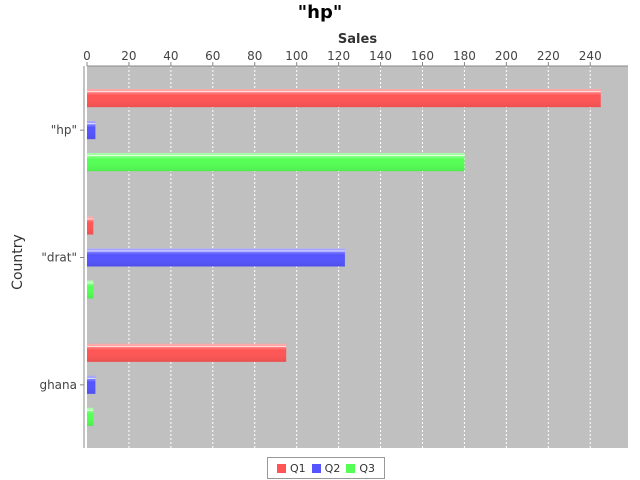 This screenshot has width=640, height=480. I want to click on x-tick-label: 80, so click(254, 56).